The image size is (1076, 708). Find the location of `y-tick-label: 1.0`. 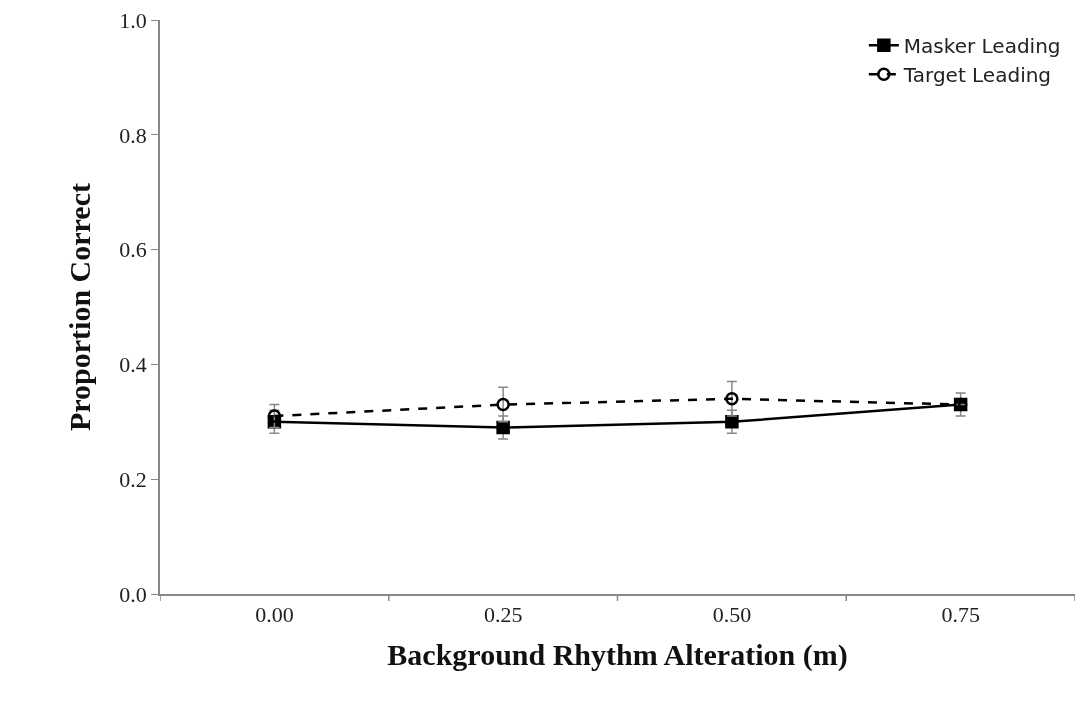

y-tick-label: 1.0 is located at coordinates (133, 20).